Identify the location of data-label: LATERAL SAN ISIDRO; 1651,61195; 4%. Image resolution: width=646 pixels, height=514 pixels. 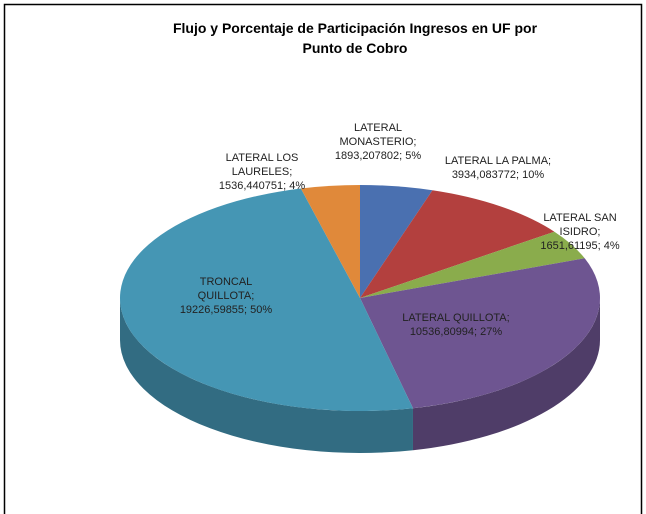
(580, 232).